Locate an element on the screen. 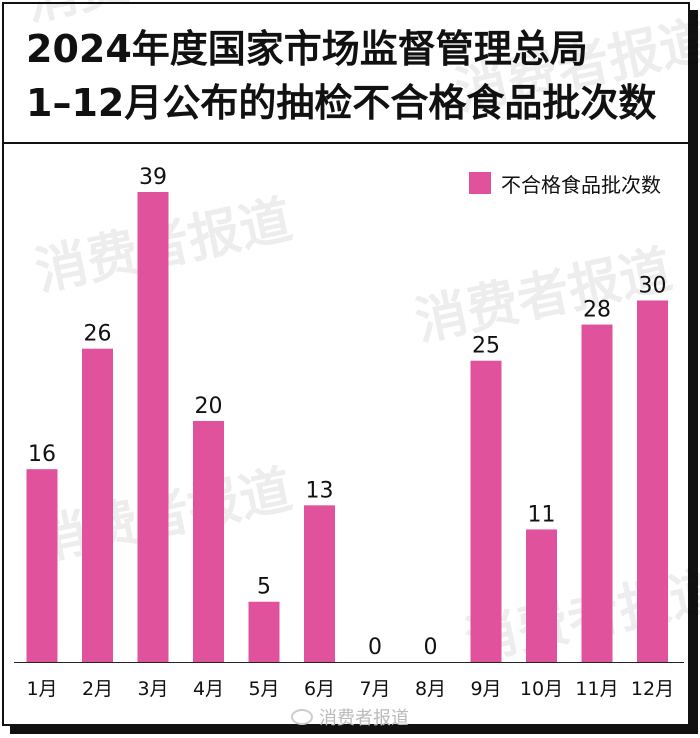 The width and height of the screenshot is (700, 738). x-tick-label-6: 6月 is located at coordinates (319, 689).